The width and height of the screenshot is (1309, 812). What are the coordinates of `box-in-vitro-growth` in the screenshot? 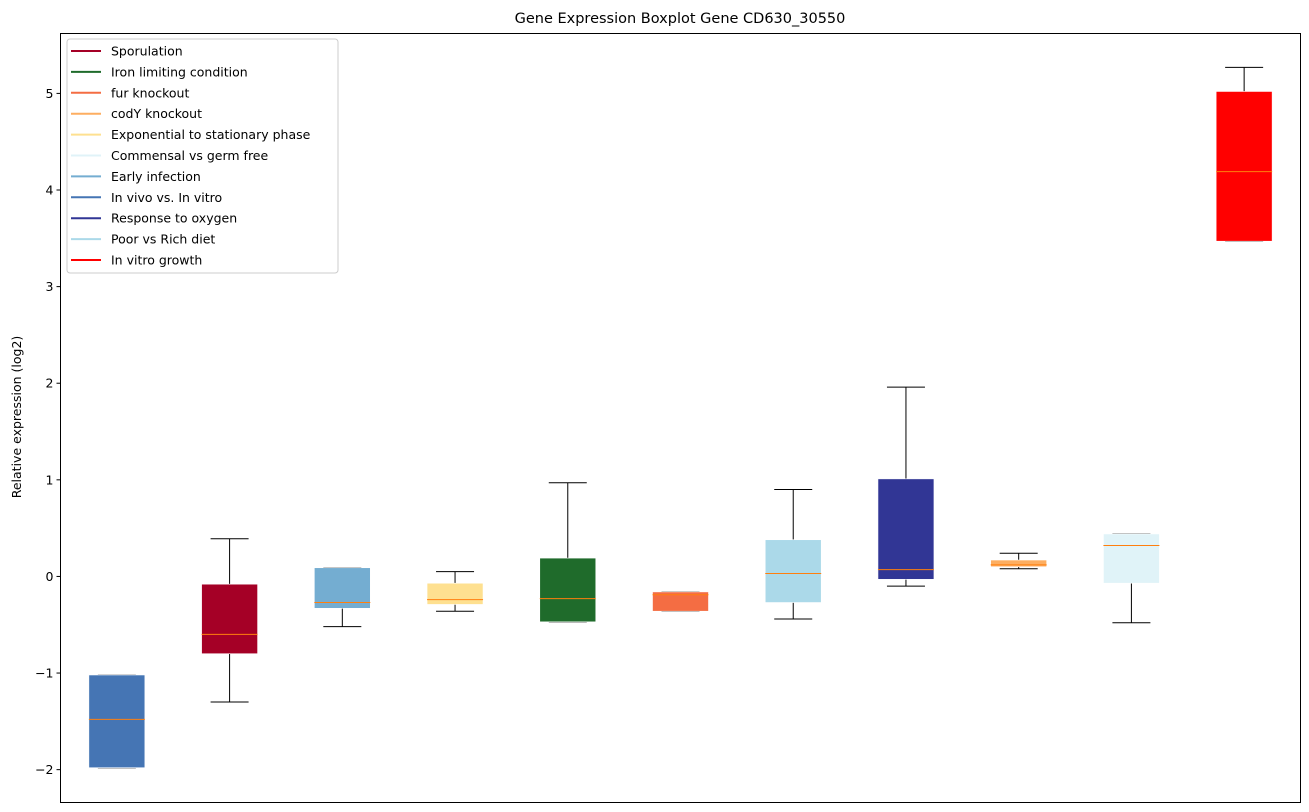 It's located at (1244, 154).